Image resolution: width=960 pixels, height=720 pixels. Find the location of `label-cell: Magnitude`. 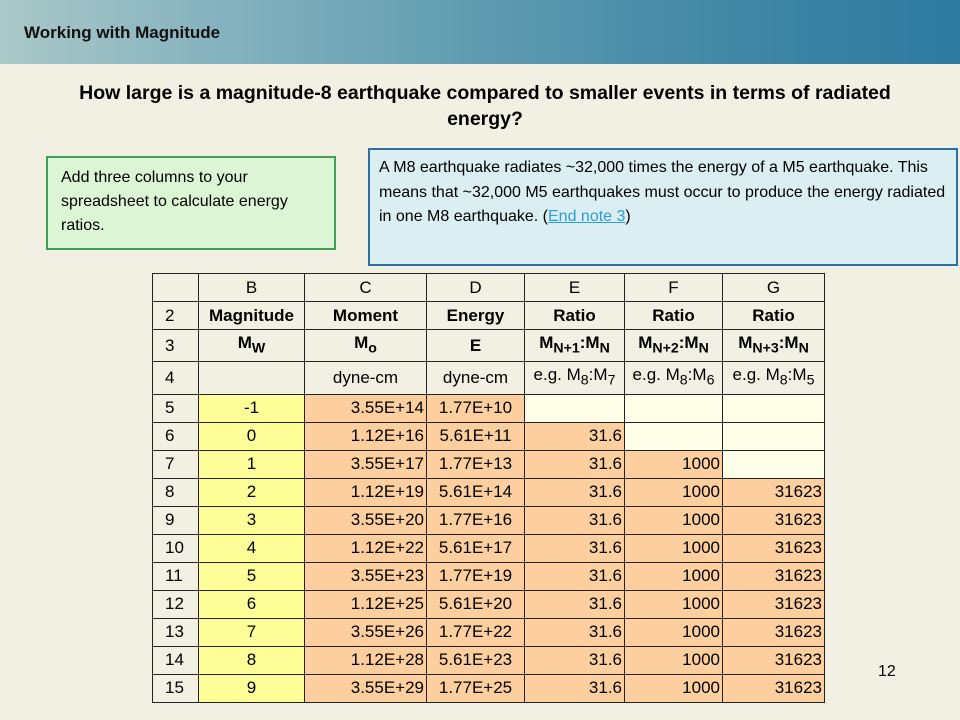

label-cell: Magnitude is located at coordinates (251, 315).